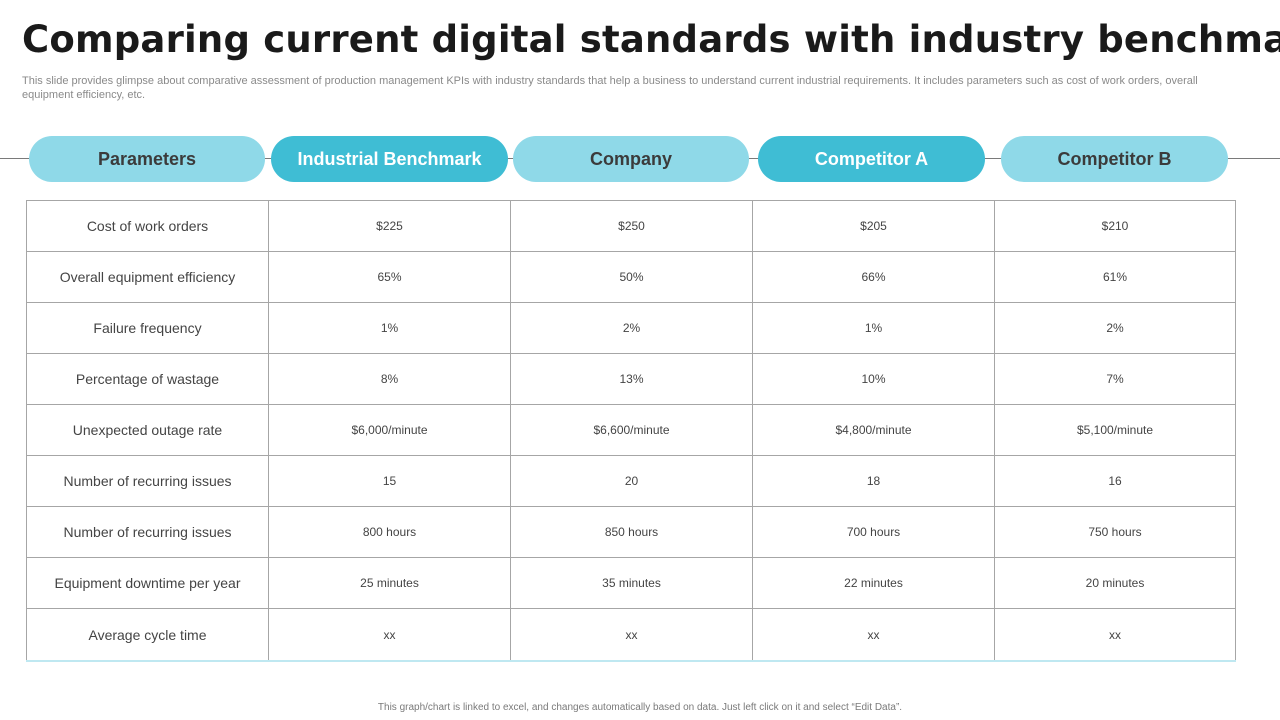 This screenshot has height=720, width=1280. Describe the element at coordinates (389, 635) in the screenshot. I see `benchmark-cell: xx` at that location.